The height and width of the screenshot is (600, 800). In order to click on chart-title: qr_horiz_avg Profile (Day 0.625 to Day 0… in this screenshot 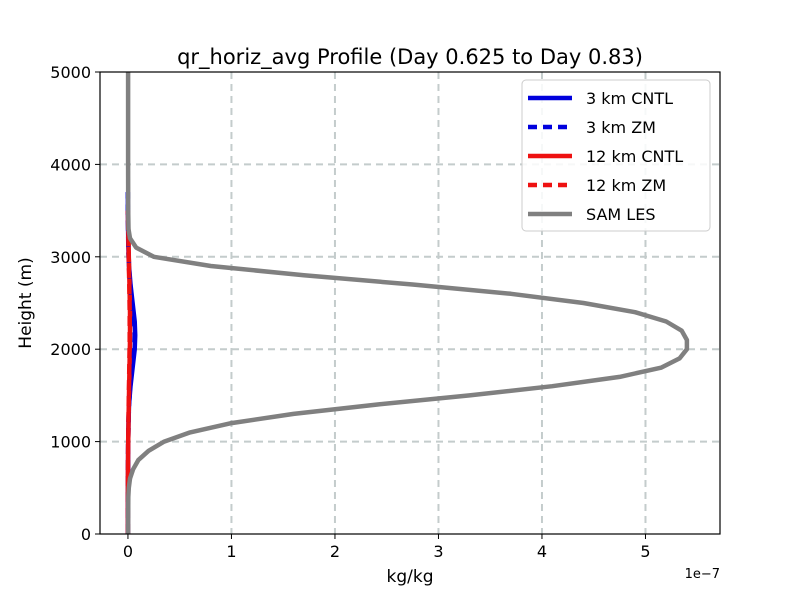, I will do `click(410, 57)`.